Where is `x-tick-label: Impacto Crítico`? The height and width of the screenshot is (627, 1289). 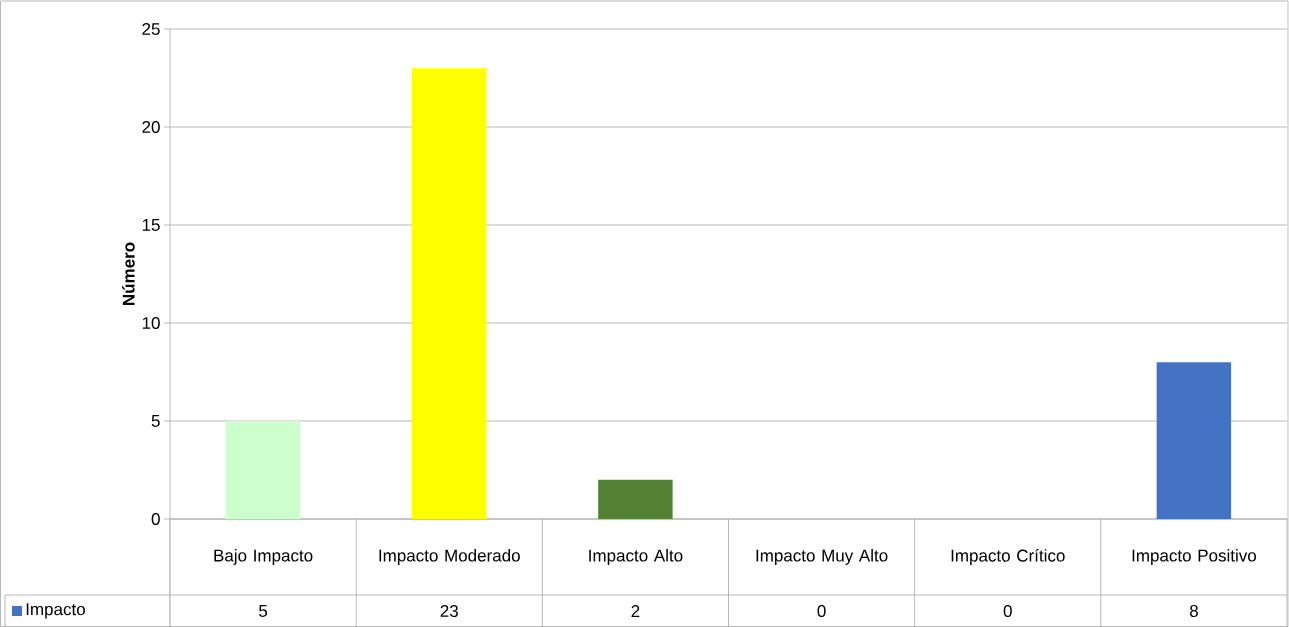 x-tick-label: Impacto Crítico is located at coordinates (1008, 557).